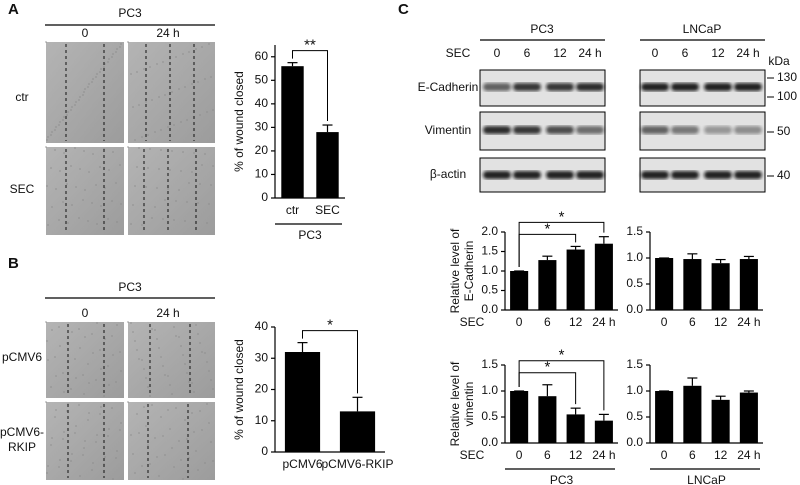 Image resolution: width=800 pixels, height=485 pixels. Describe the element at coordinates (519, 322) in the screenshot. I see `x-tick-label: 0` at that location.